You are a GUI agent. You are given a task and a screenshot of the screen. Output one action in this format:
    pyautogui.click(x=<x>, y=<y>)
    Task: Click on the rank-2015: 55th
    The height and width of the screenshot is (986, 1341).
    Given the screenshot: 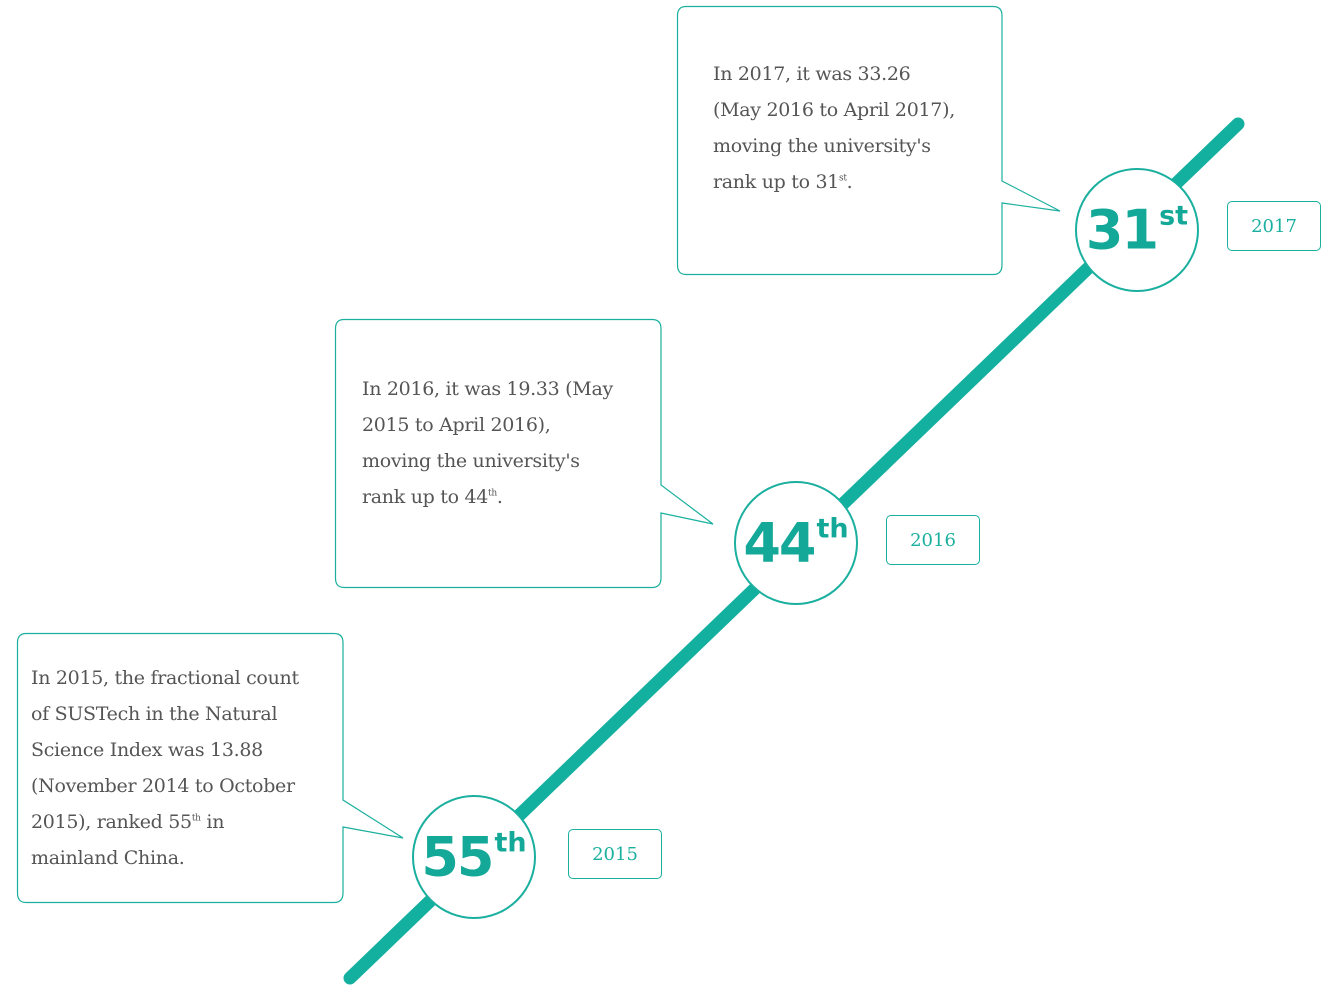 What is the action you would take?
    pyautogui.click(x=473, y=857)
    